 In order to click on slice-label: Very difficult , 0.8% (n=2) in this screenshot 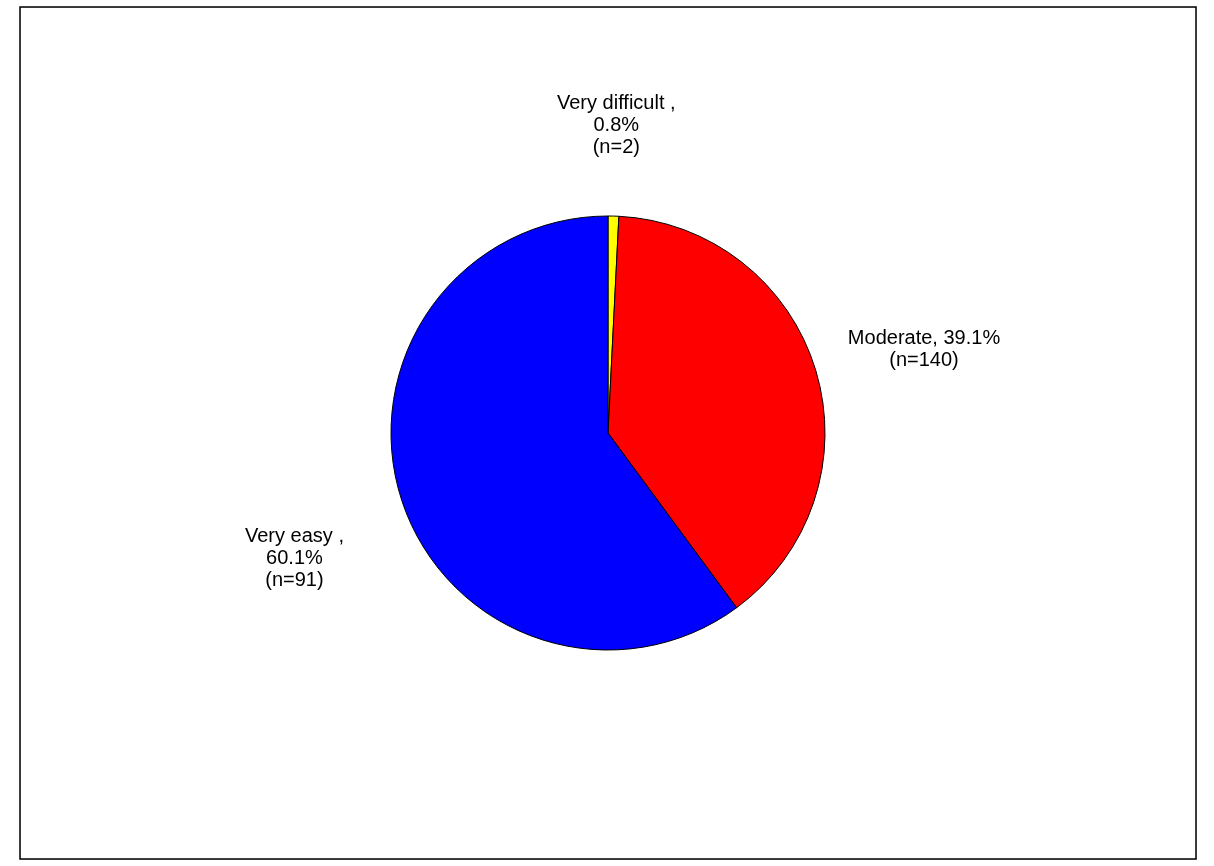, I will do `click(616, 124)`.